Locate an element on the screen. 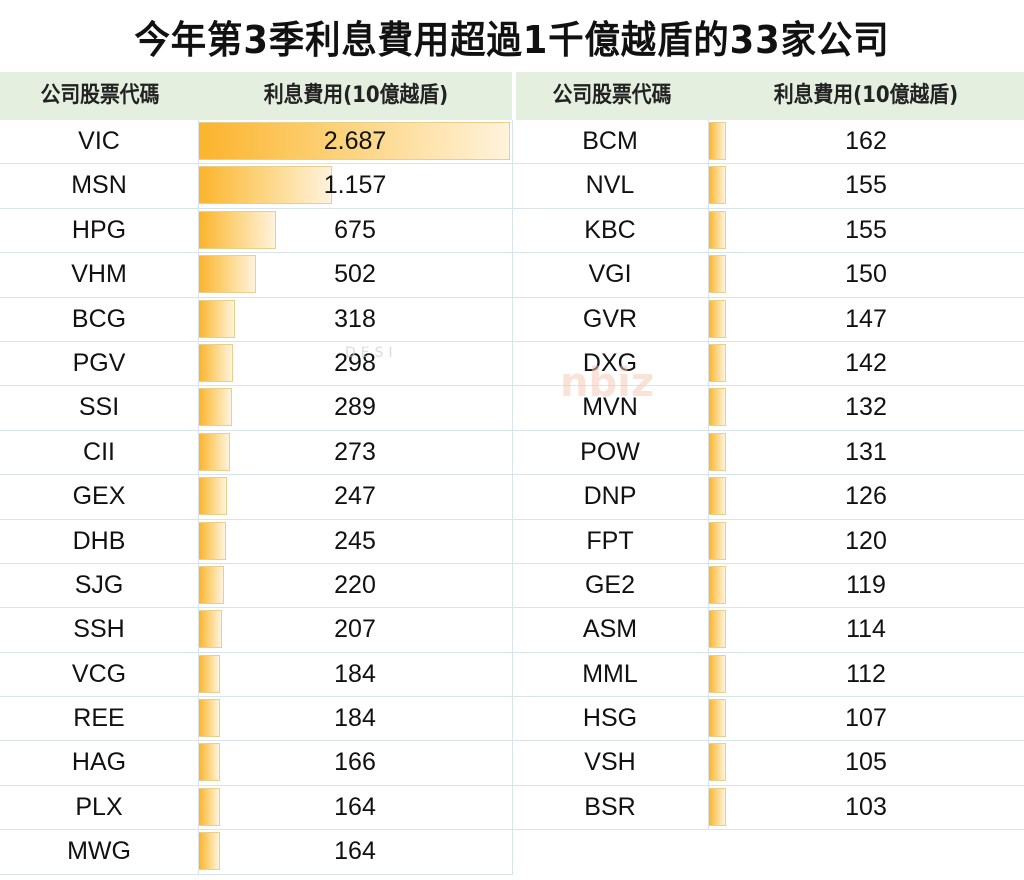 The width and height of the screenshot is (1024, 880). table-row: SSI 289 is located at coordinates (256, 408).